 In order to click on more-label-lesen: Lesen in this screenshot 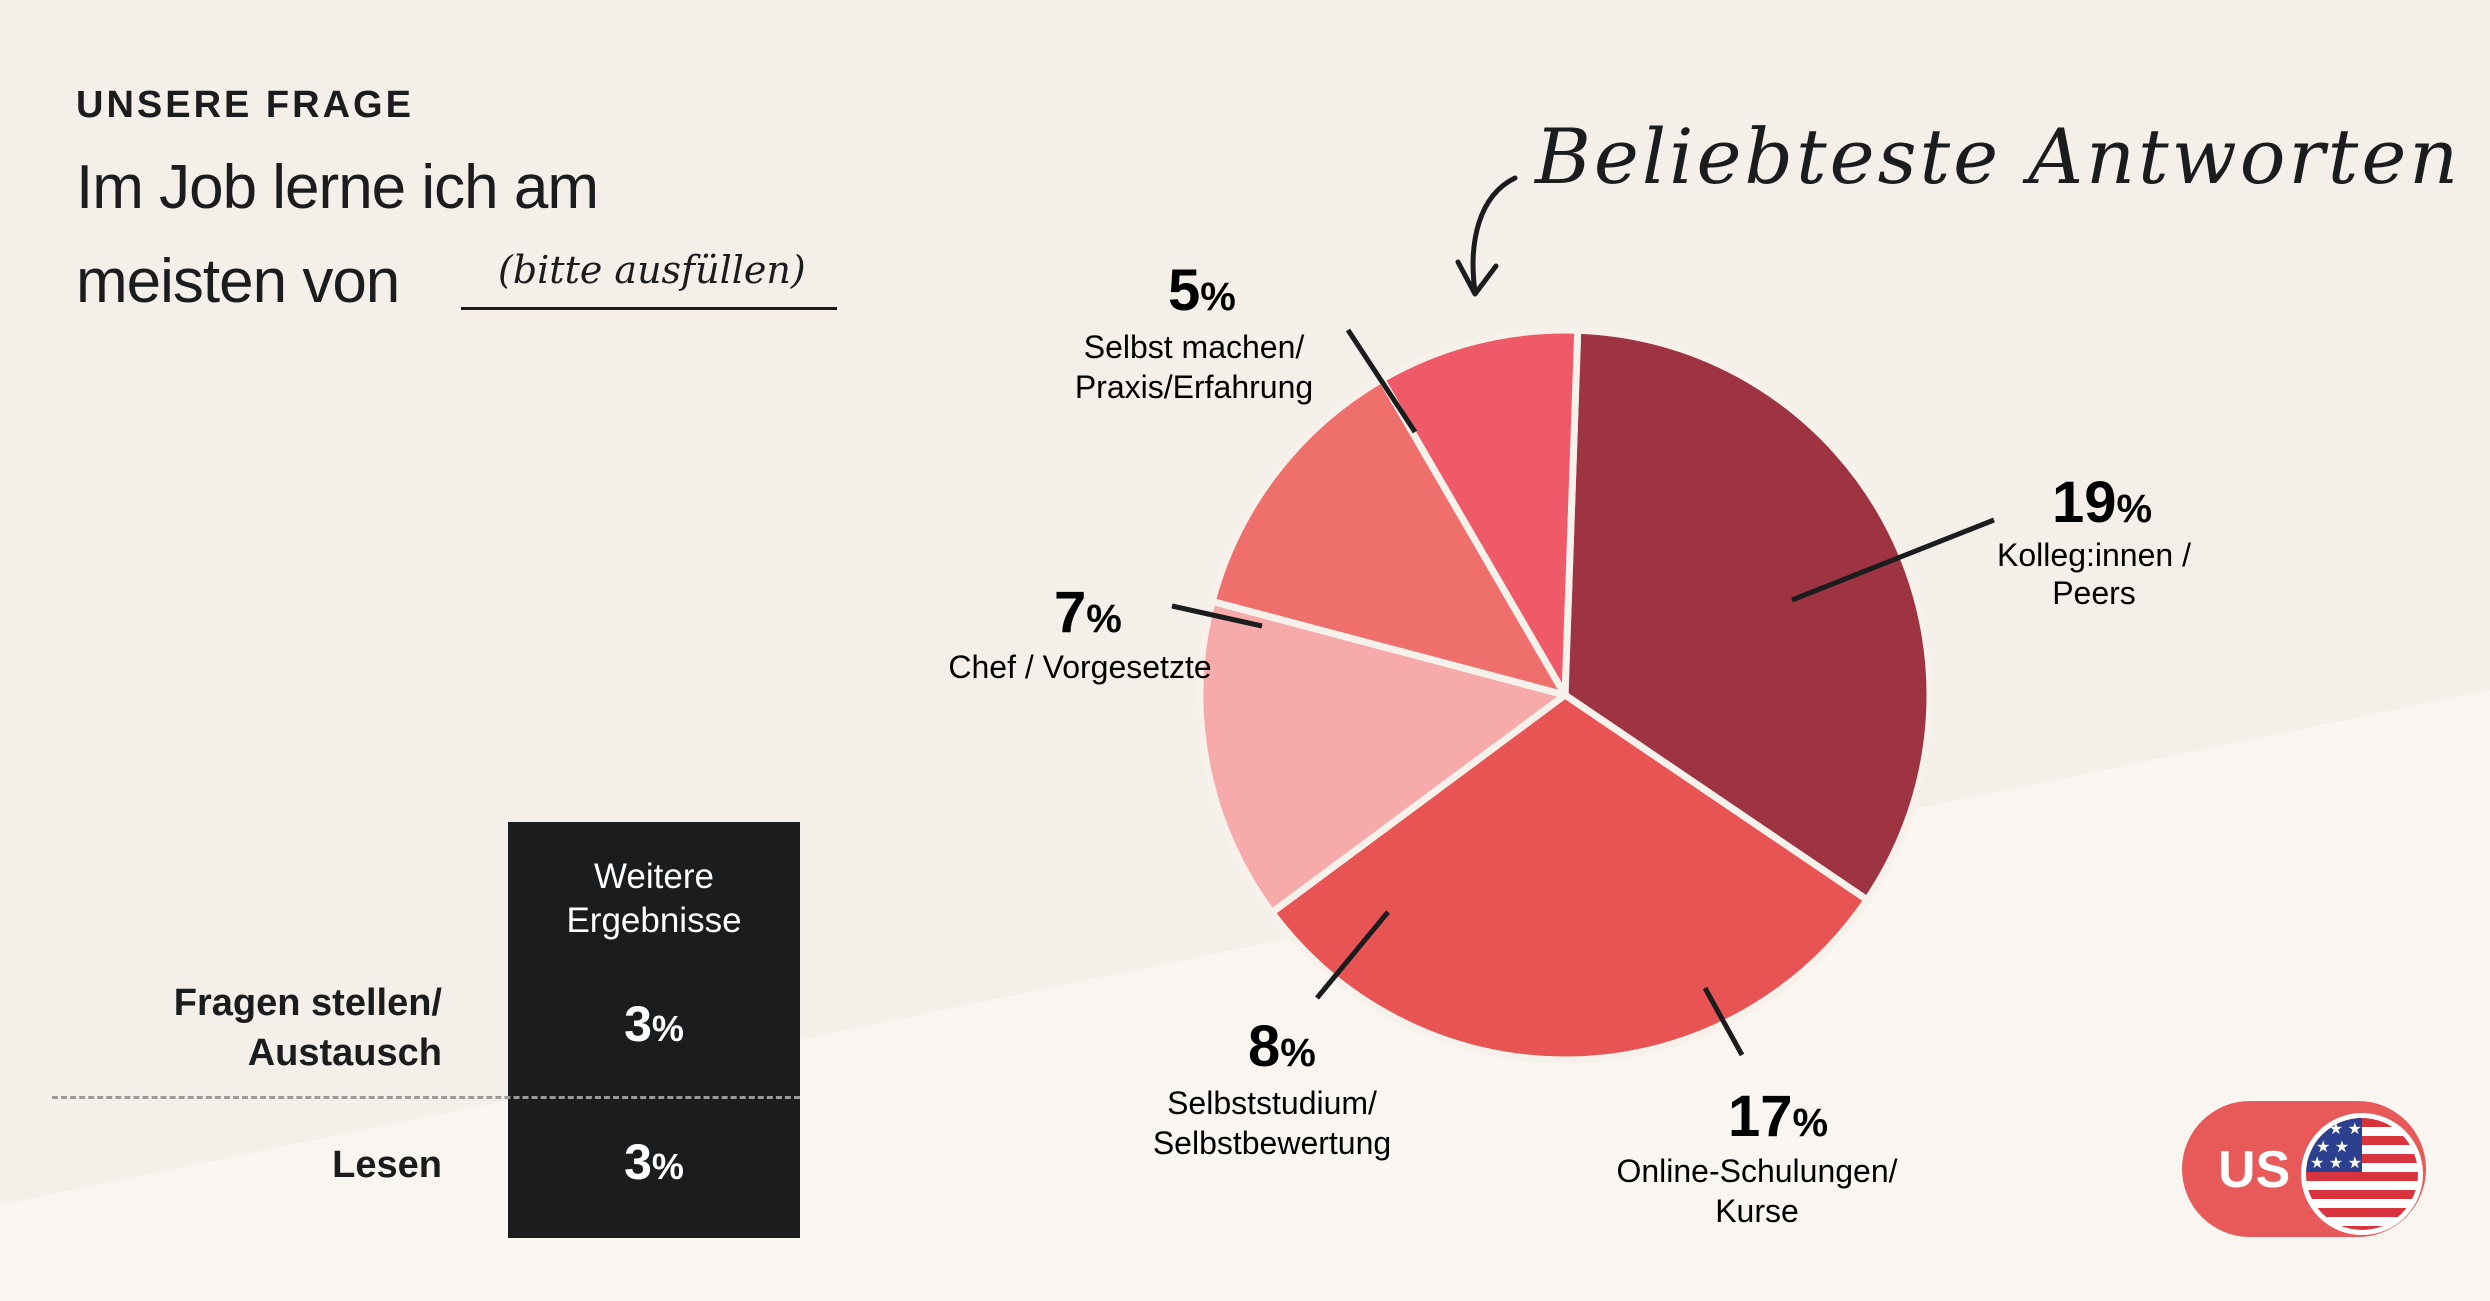, I will do `click(387, 1165)`.